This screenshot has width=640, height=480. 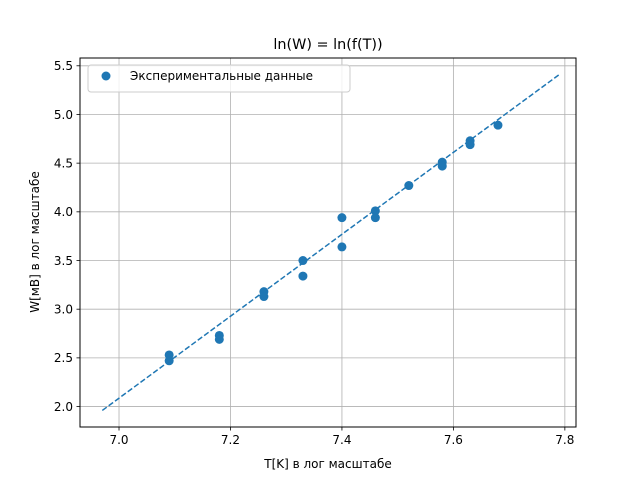 I want to click on y-axis-label: W[мВ] в лог масштабе, so click(x=35, y=241).